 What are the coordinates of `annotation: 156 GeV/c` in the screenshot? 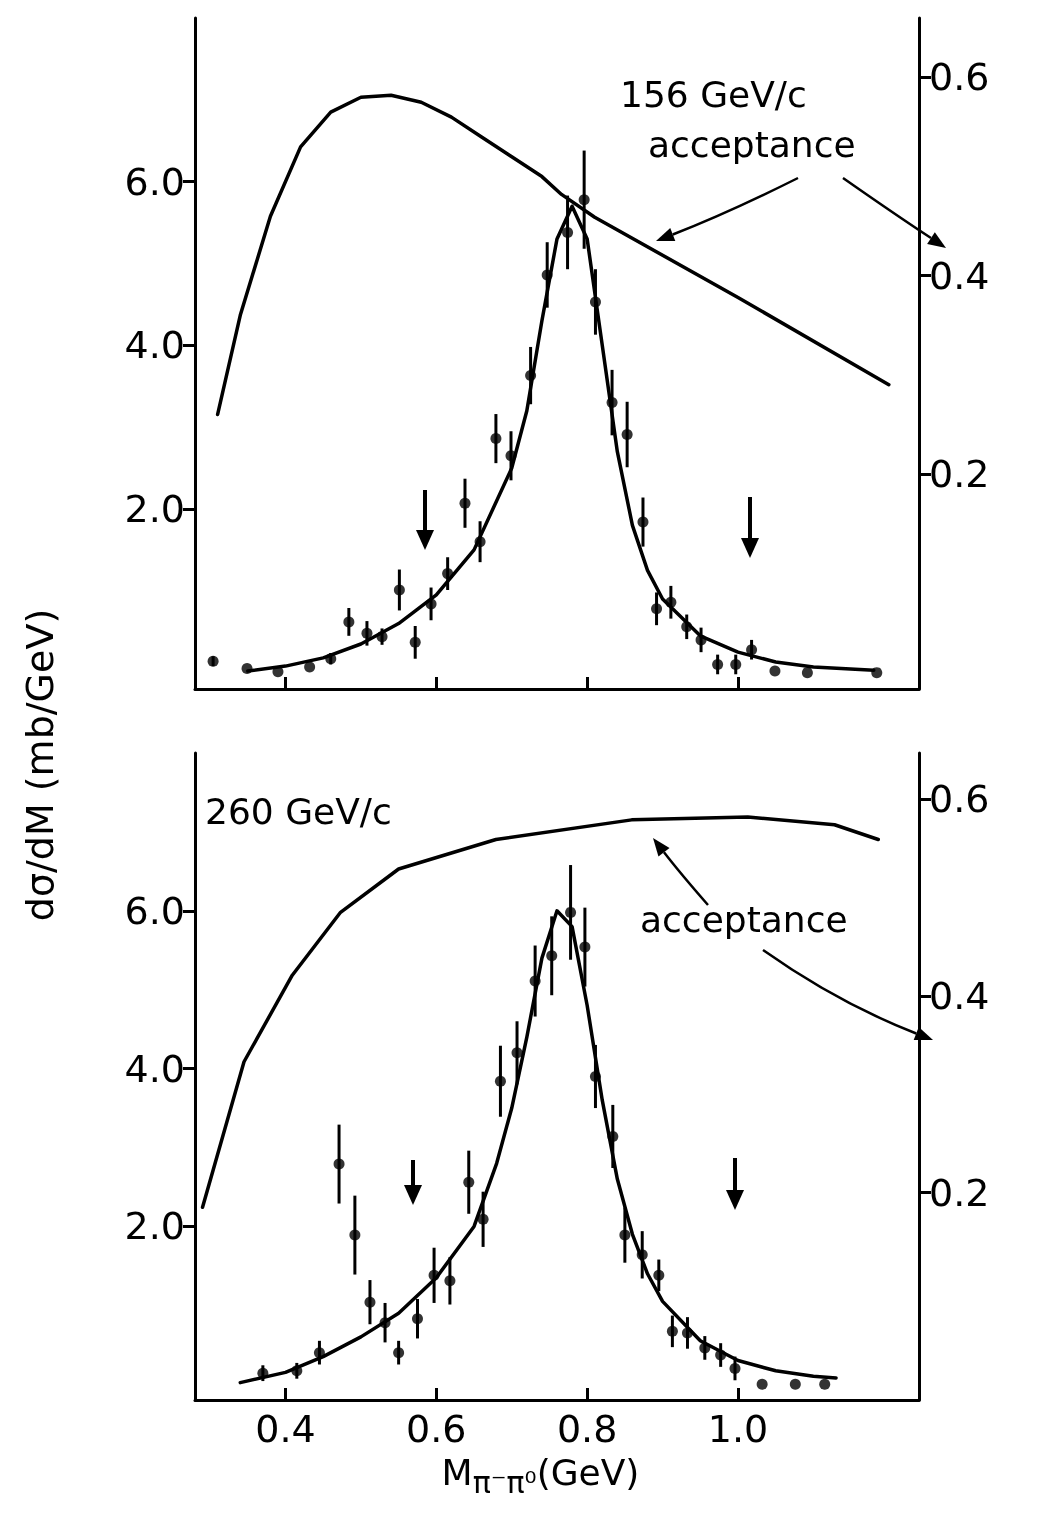 It's located at (713, 94).